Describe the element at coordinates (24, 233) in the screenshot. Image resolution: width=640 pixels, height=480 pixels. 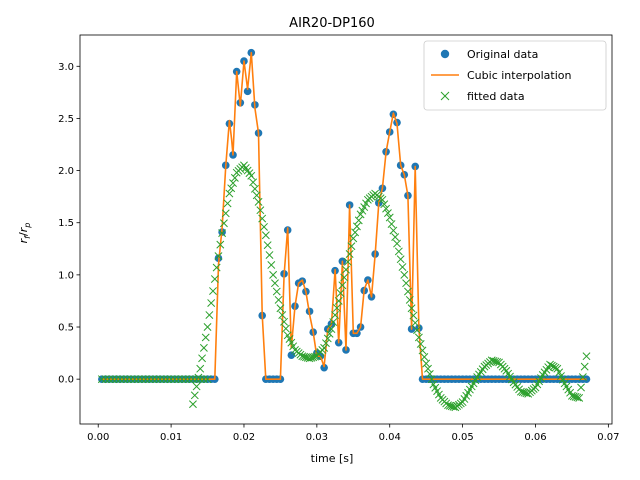
I see `y-axis-label: rf/rp` at that location.